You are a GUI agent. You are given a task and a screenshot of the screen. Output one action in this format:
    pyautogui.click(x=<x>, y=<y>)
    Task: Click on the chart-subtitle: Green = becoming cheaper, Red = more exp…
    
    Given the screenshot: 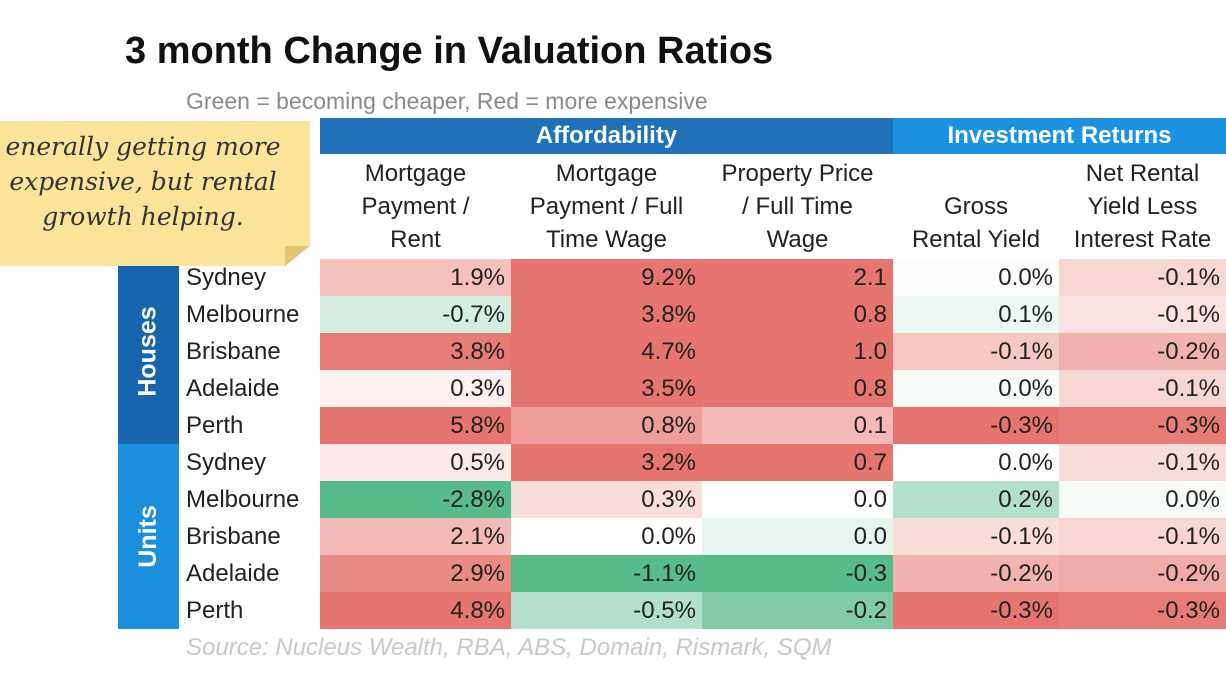 What is the action you would take?
    pyautogui.click(x=447, y=101)
    